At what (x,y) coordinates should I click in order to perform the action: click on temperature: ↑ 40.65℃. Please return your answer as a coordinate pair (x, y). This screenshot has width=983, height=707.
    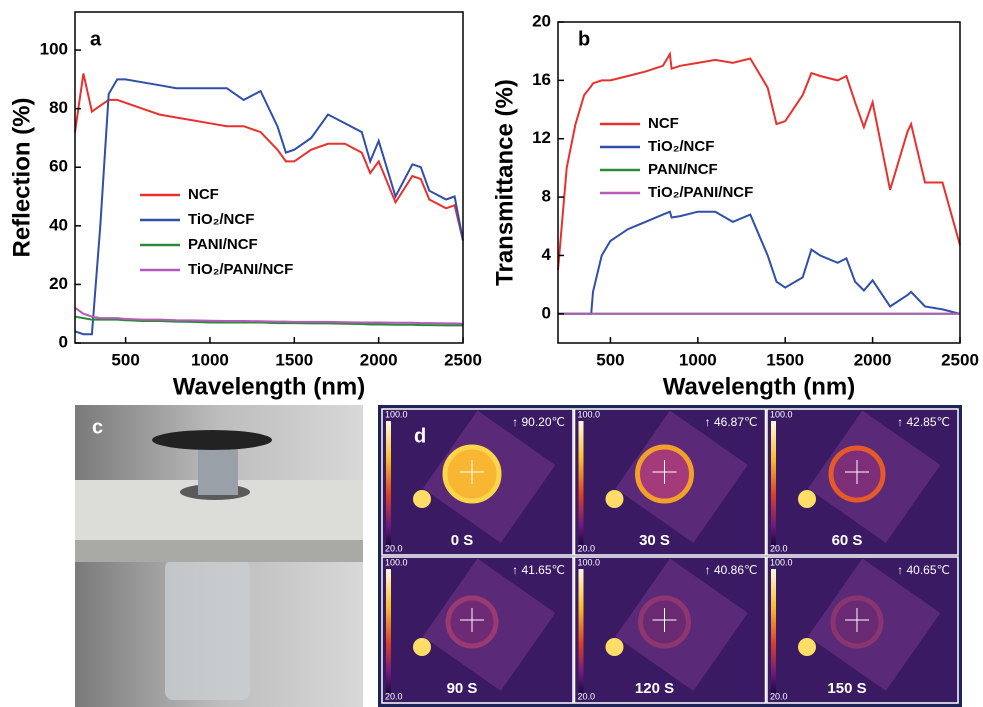
    Looking at the image, I should click on (923, 570).